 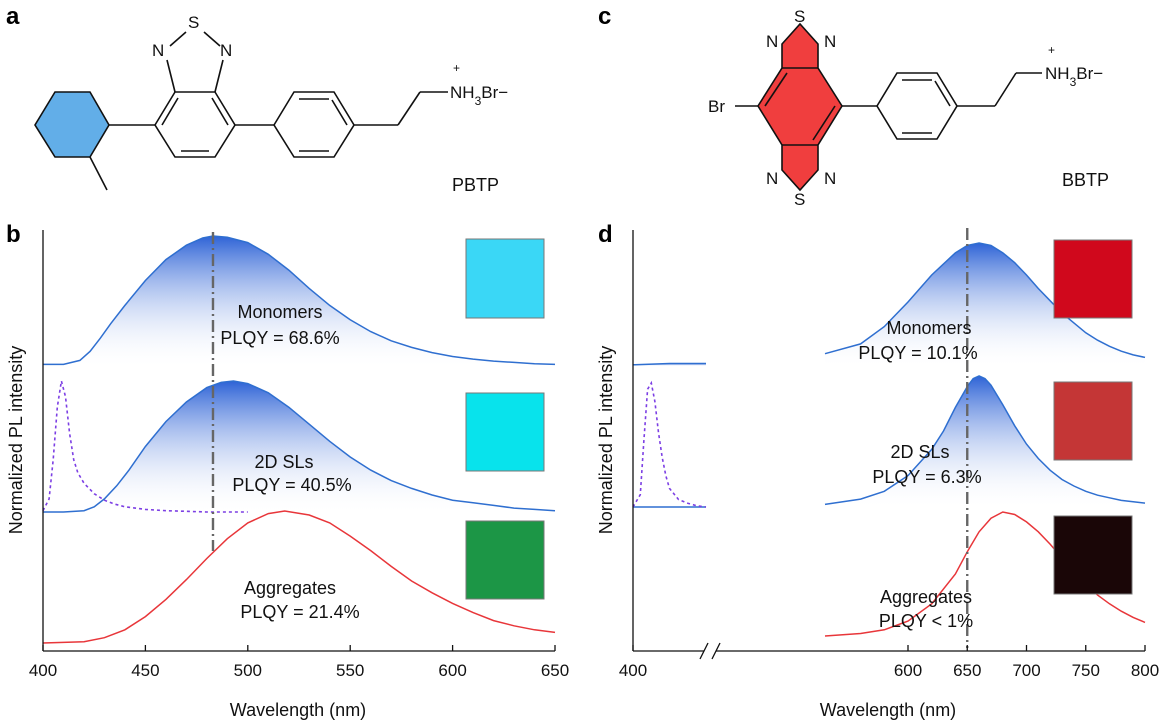 What do you see at coordinates (505, 432) in the screenshot?
I see `b-swatch-2dsls` at bounding box center [505, 432].